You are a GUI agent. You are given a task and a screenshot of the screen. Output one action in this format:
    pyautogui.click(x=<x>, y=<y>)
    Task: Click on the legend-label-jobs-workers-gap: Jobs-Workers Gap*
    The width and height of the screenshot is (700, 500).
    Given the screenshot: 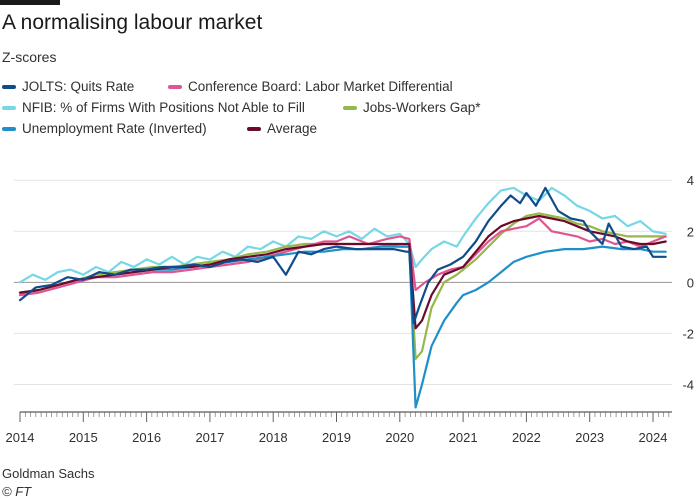 What is the action you would take?
    pyautogui.click(x=422, y=107)
    